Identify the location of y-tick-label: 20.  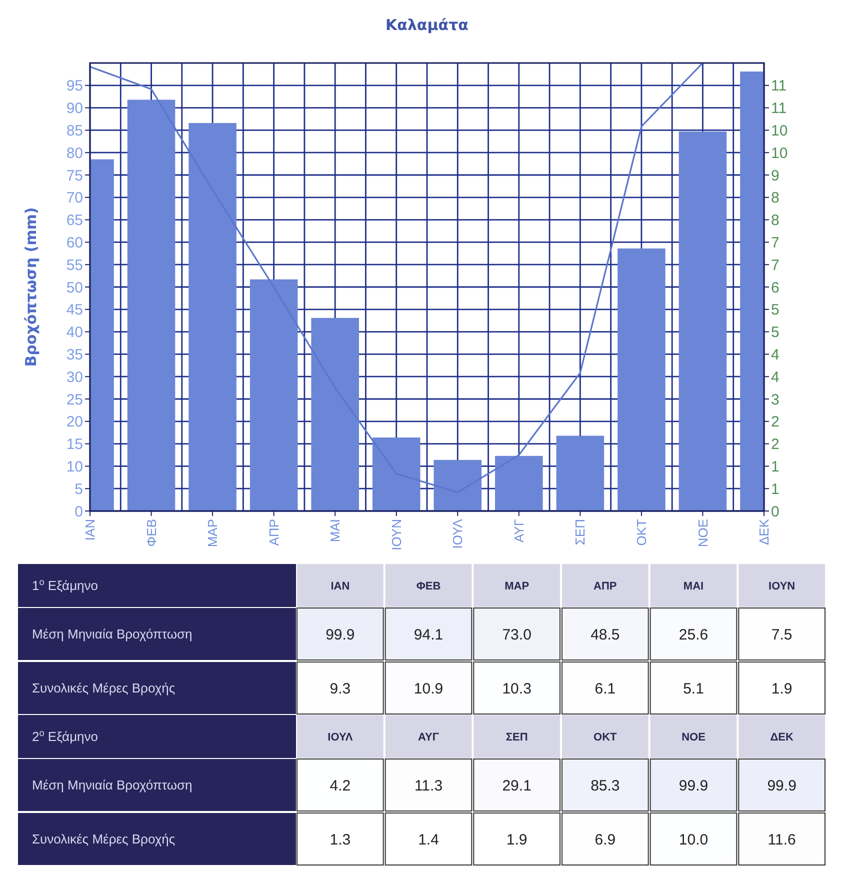
(74, 422).